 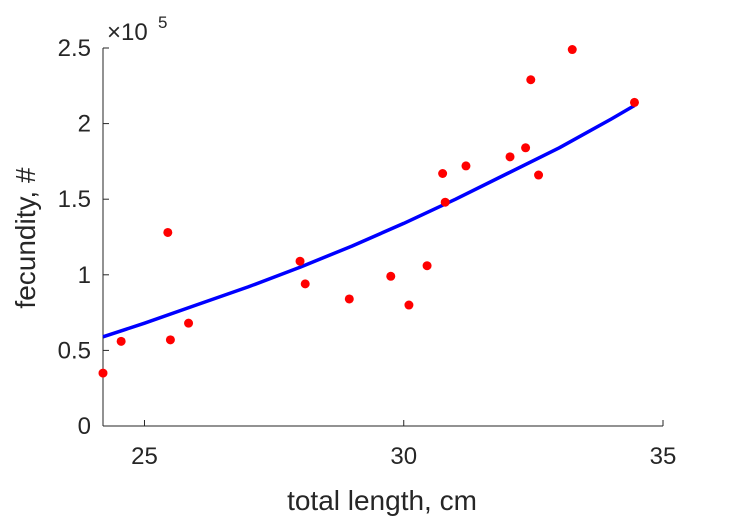 What do you see at coordinates (74, 199) in the screenshot?
I see `y-tick-label: 1.5` at bounding box center [74, 199].